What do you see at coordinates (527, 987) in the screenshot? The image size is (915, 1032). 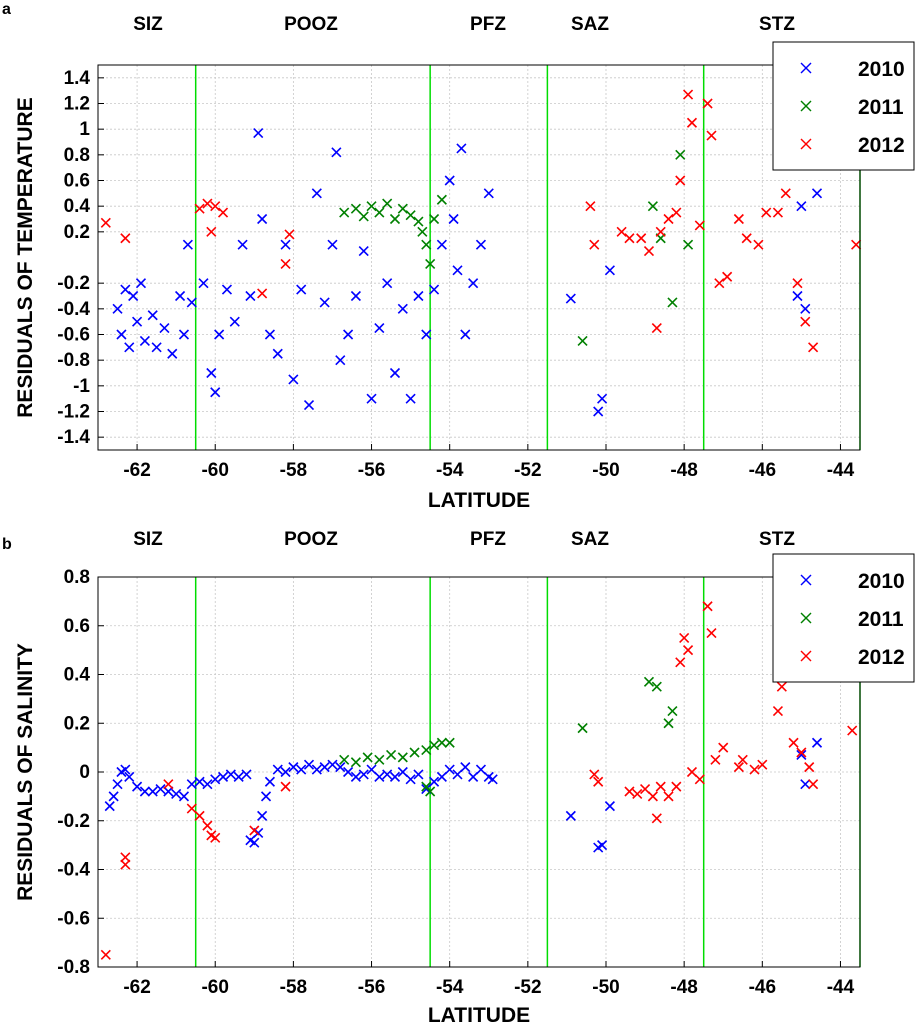 I see `x-tick-label: -52` at bounding box center [527, 987].